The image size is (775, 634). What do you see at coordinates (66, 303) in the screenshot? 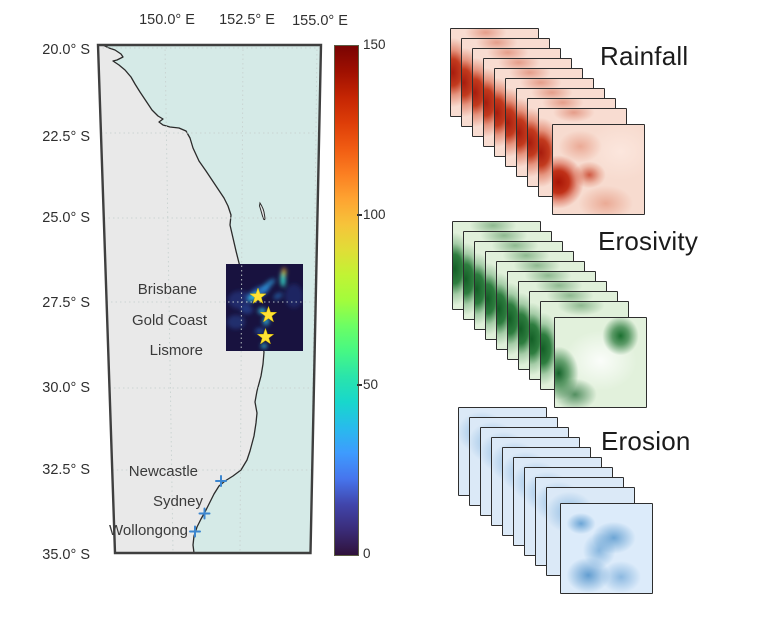
I see `lat-tick-label: 27.5° S` at bounding box center [66, 303].